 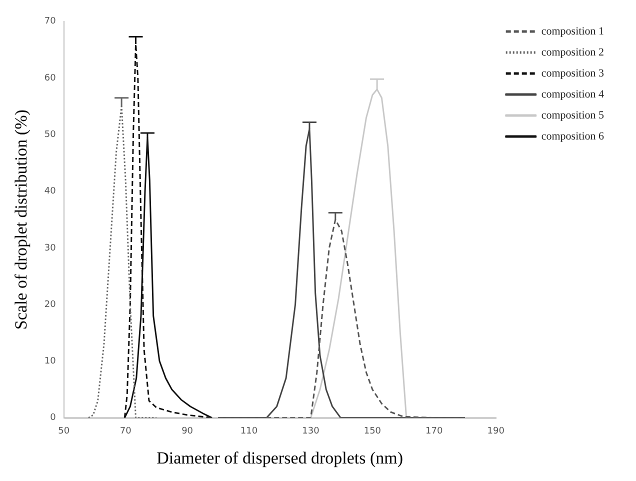 I want to click on legend-label: composition 4, so click(x=572, y=94).